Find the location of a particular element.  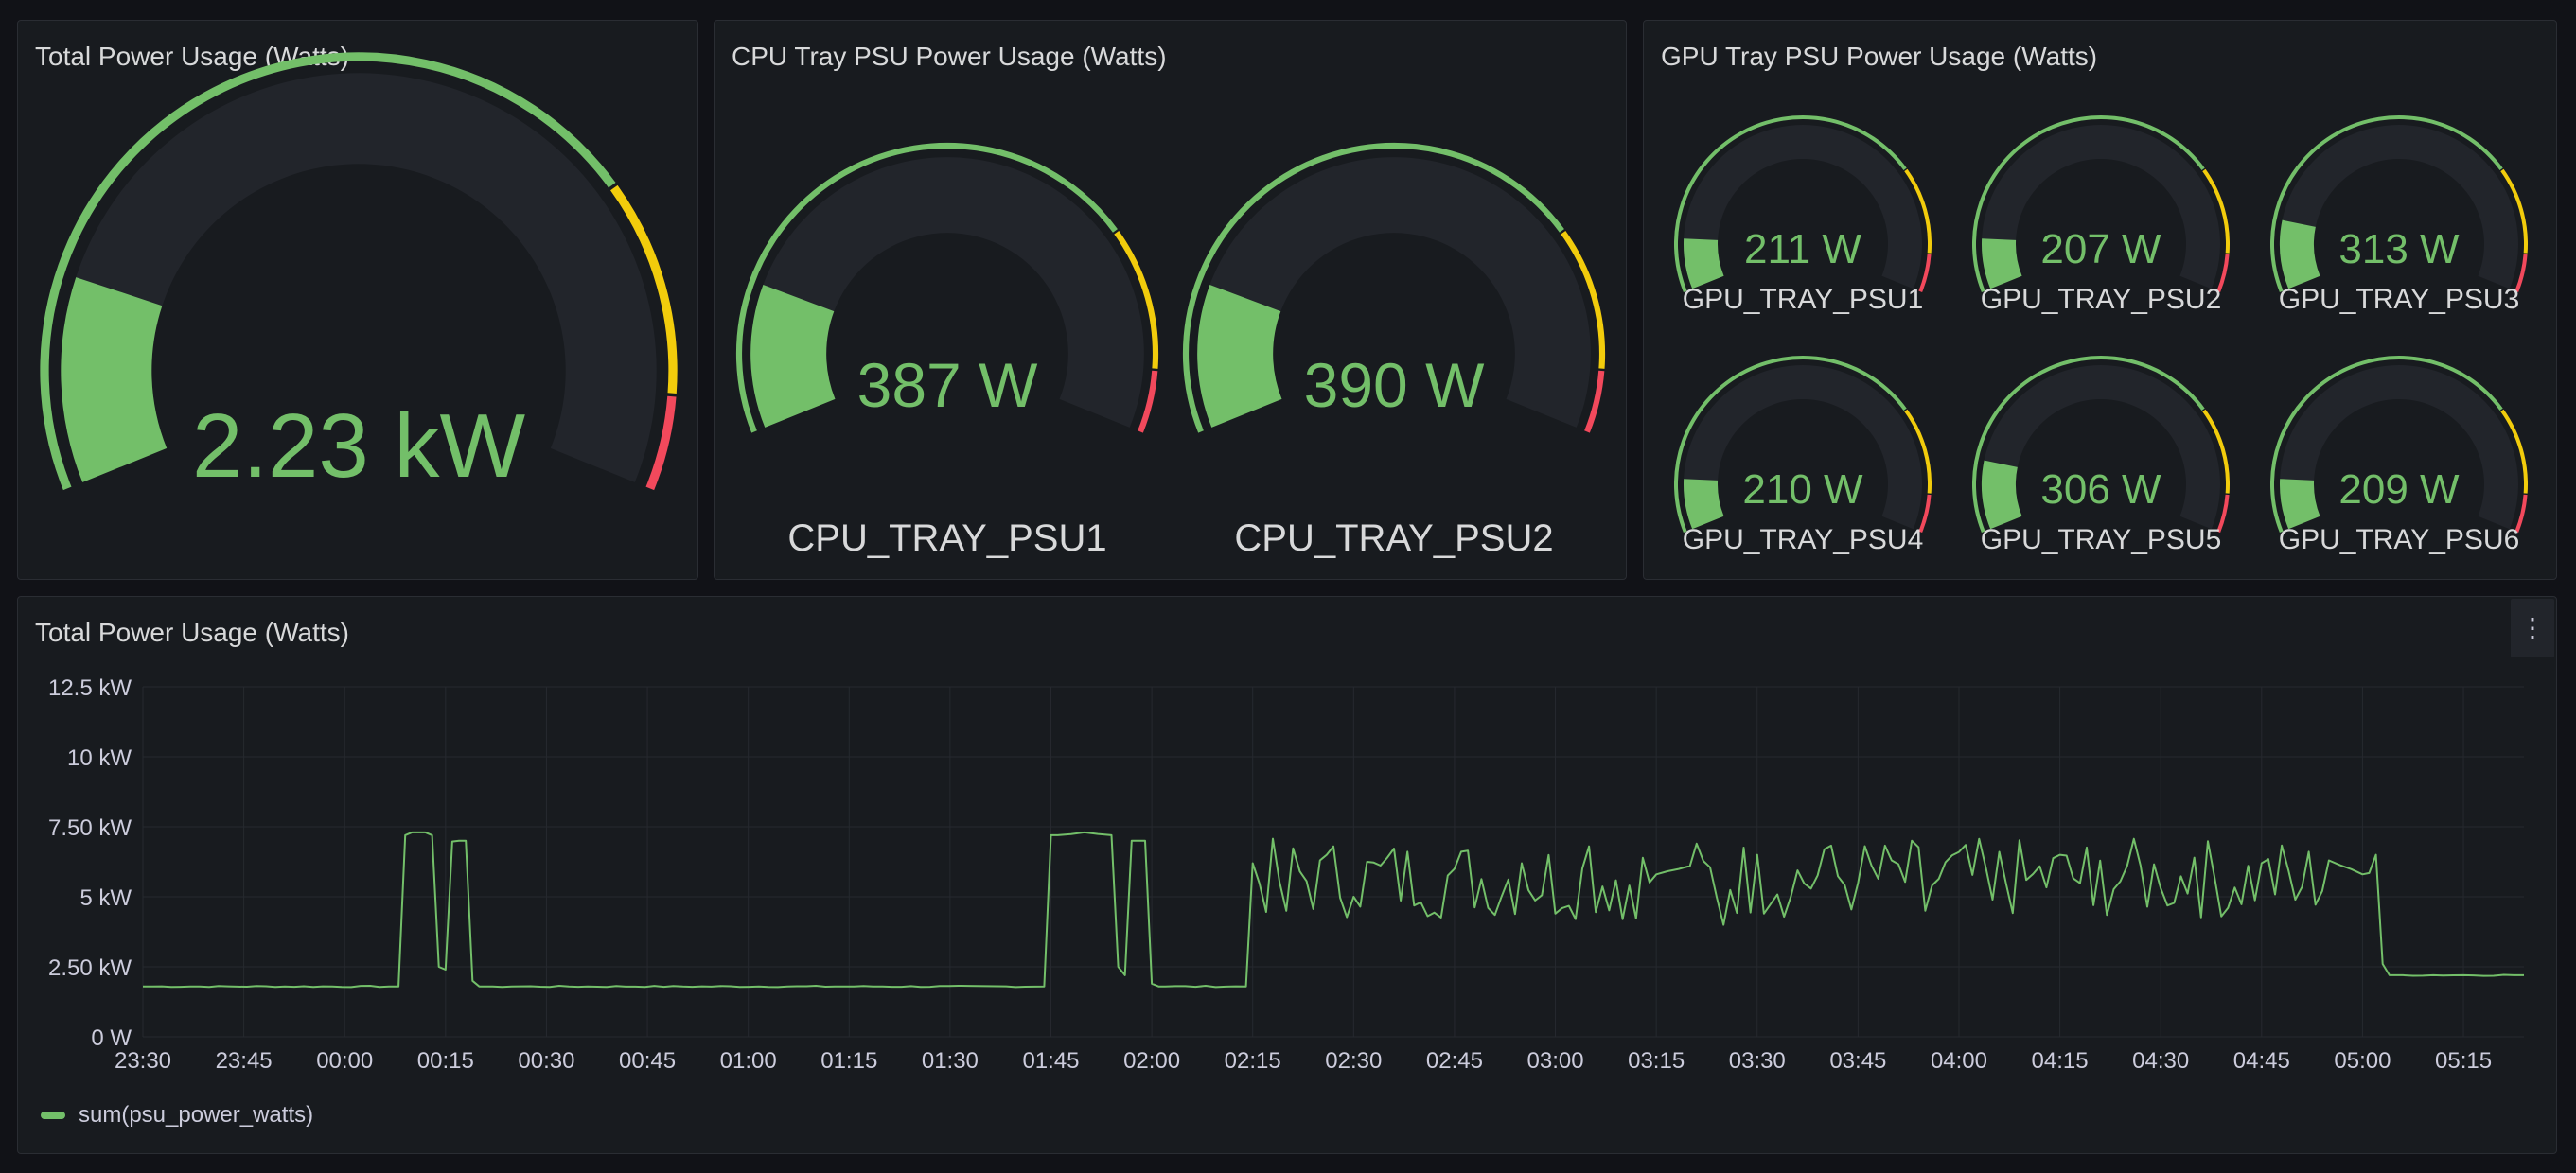

x-tick-label: 23:45 is located at coordinates (244, 1061).